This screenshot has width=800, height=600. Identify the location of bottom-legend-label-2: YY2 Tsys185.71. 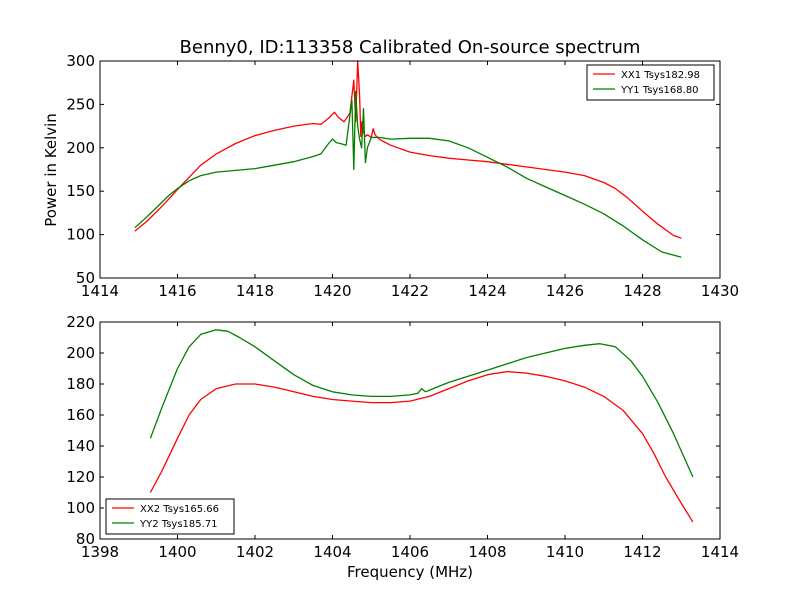
(178, 524).